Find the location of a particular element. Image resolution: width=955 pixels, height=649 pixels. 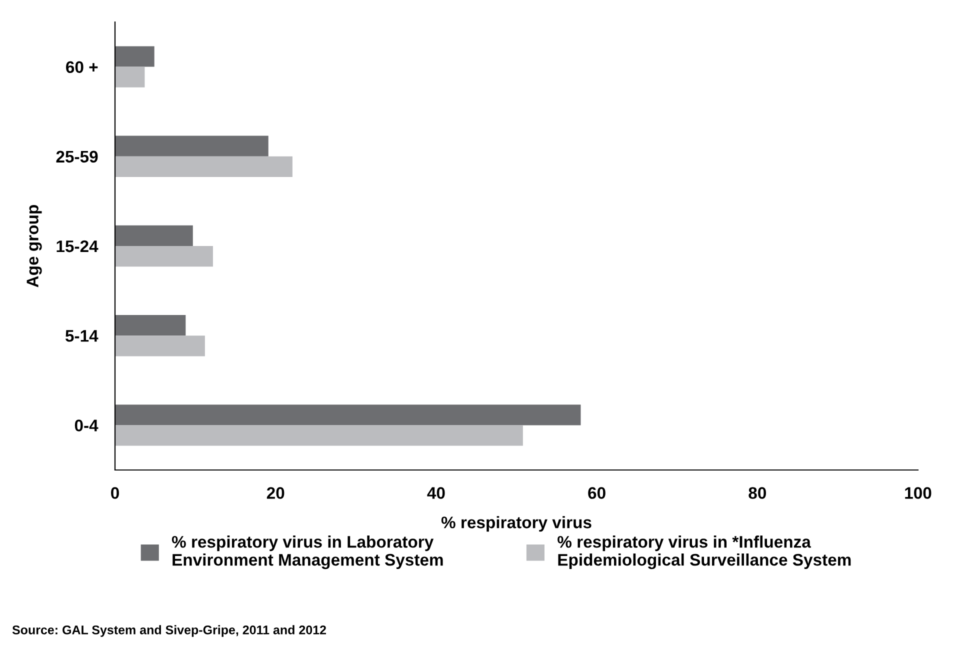

legend-label: % respiratory virus in *Influenza Epidemiological Surveillance System is located at coordinates (704, 553).